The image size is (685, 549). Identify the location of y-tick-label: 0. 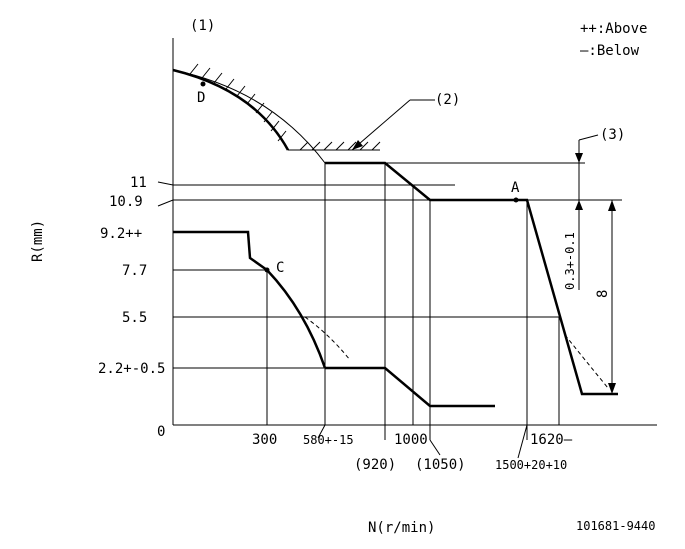
(161, 432).